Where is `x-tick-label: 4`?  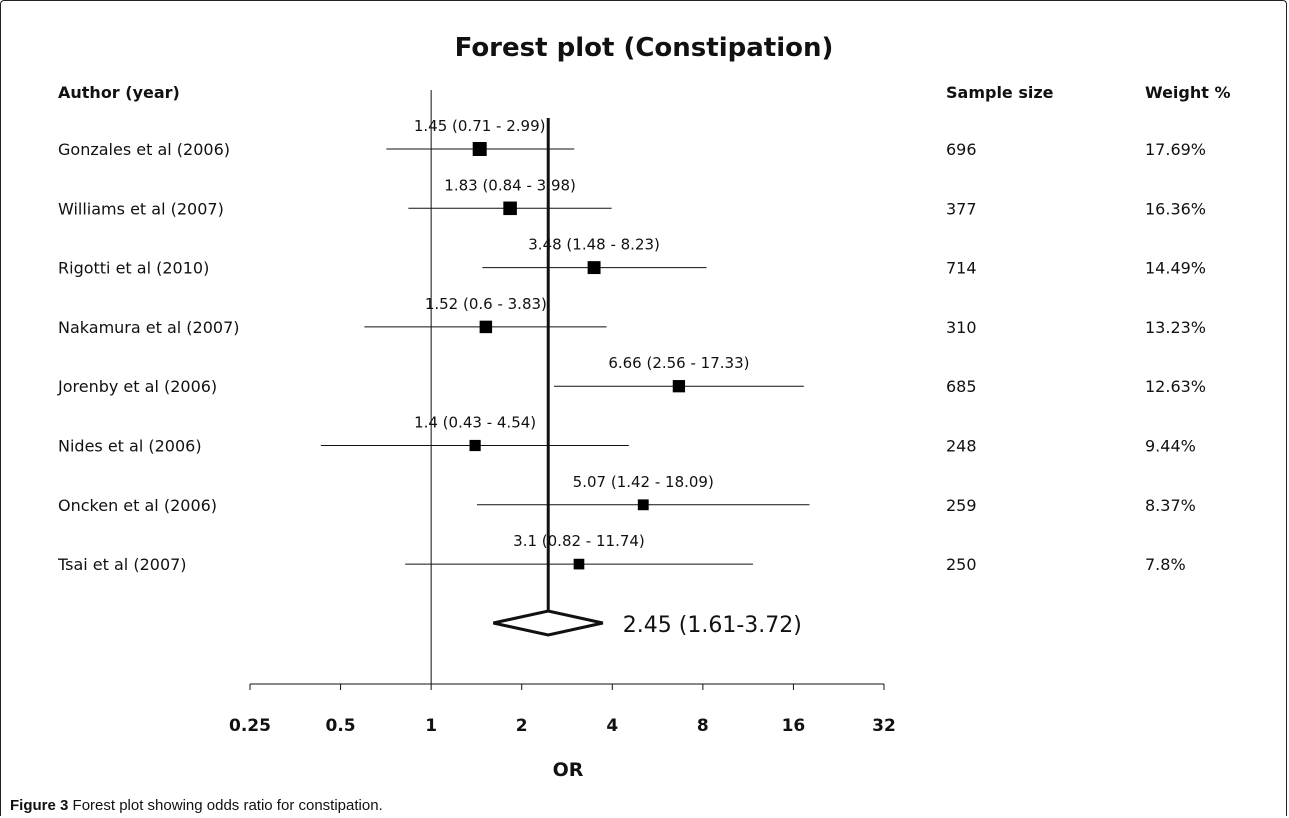
x-tick-label: 4 is located at coordinates (612, 726).